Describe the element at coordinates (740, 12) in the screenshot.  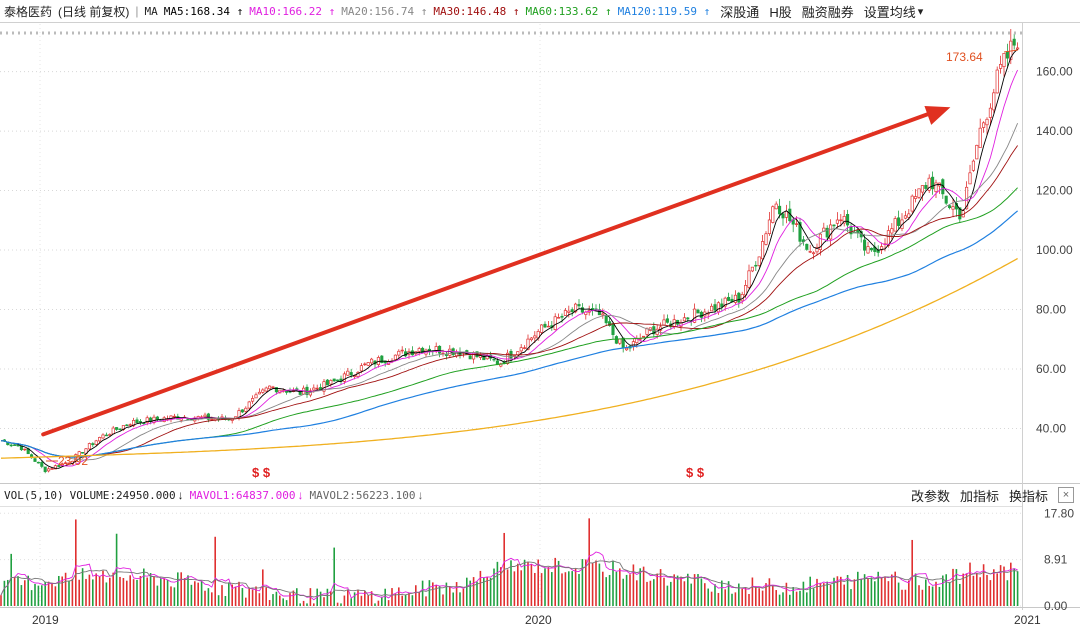
I see `button-shen-gu-tong: 深股通` at that location.